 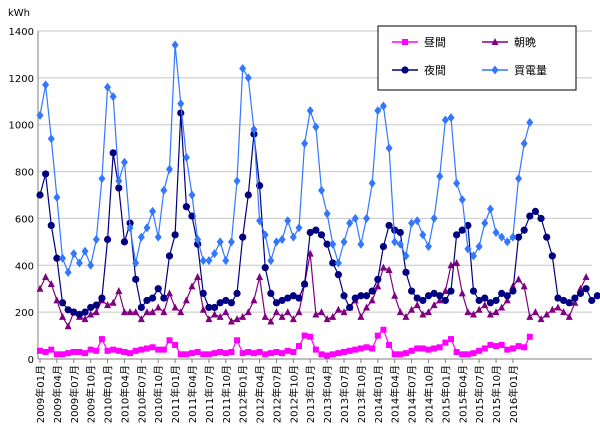 What do you see at coordinates (260, 394) in the screenshot?
I see `x-tick-label: 2012年04月` at bounding box center [260, 394].